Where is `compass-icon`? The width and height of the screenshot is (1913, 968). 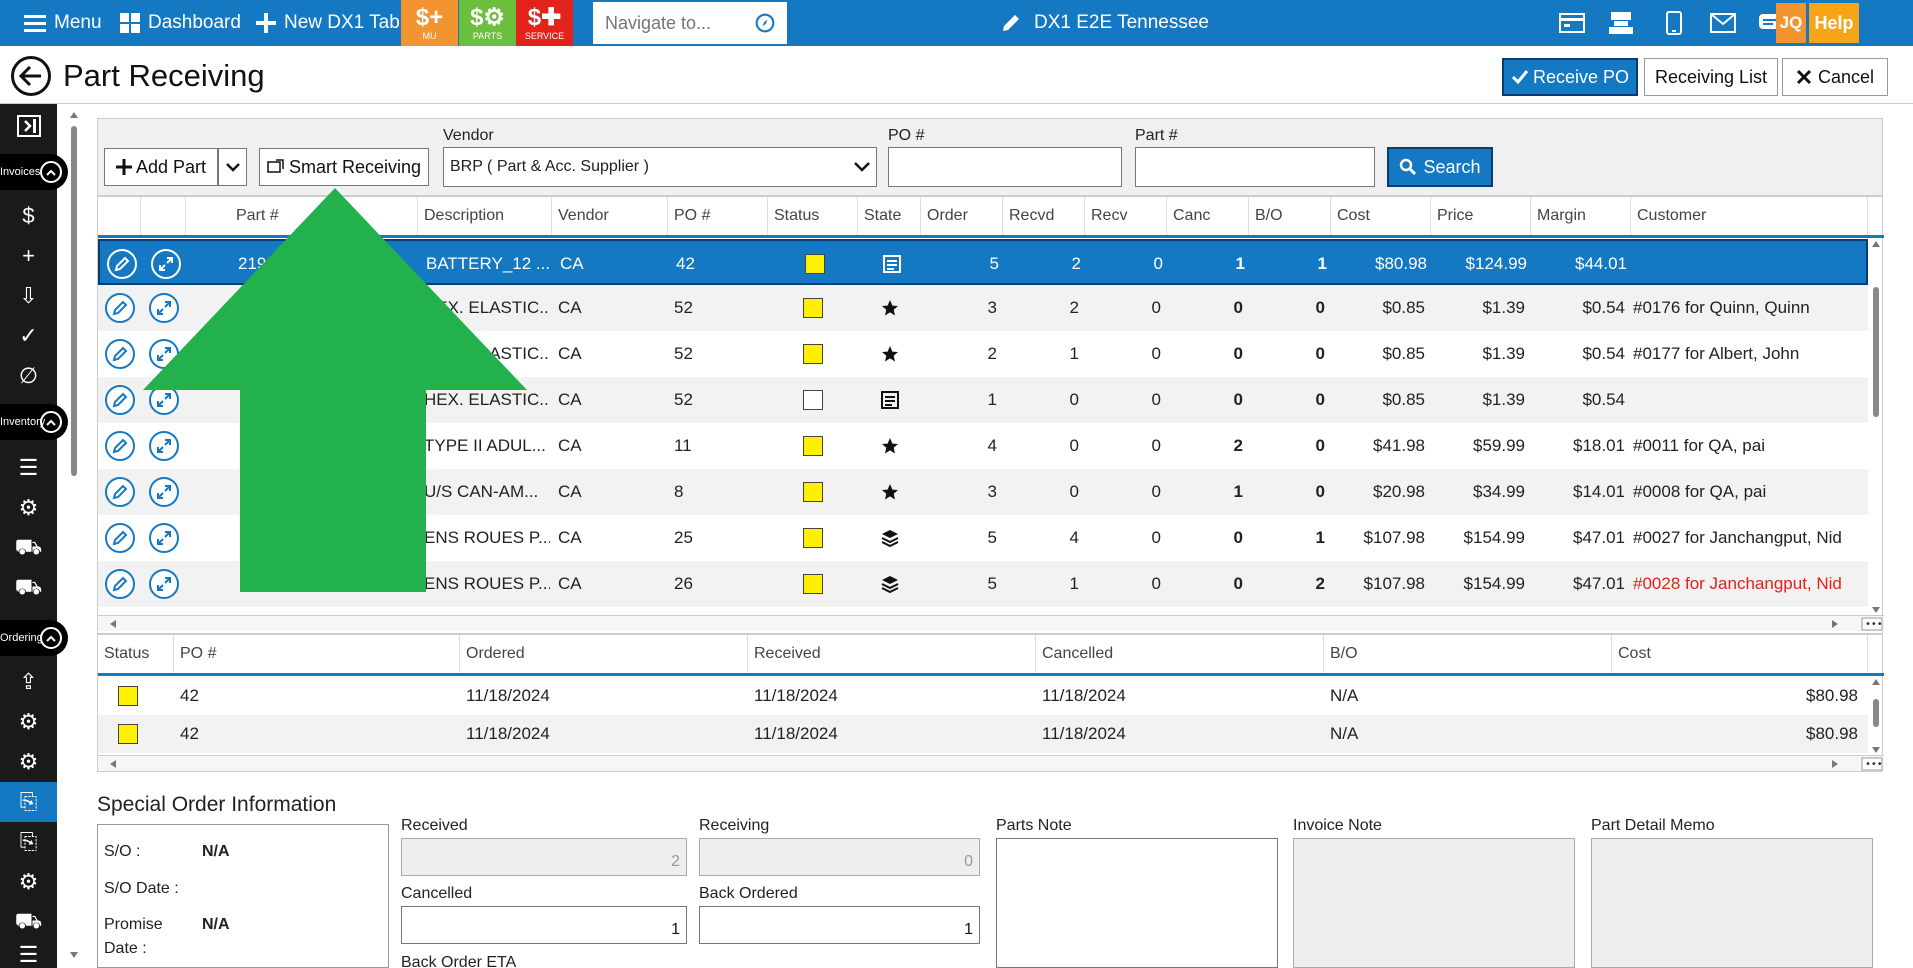
compass-icon is located at coordinates (765, 23).